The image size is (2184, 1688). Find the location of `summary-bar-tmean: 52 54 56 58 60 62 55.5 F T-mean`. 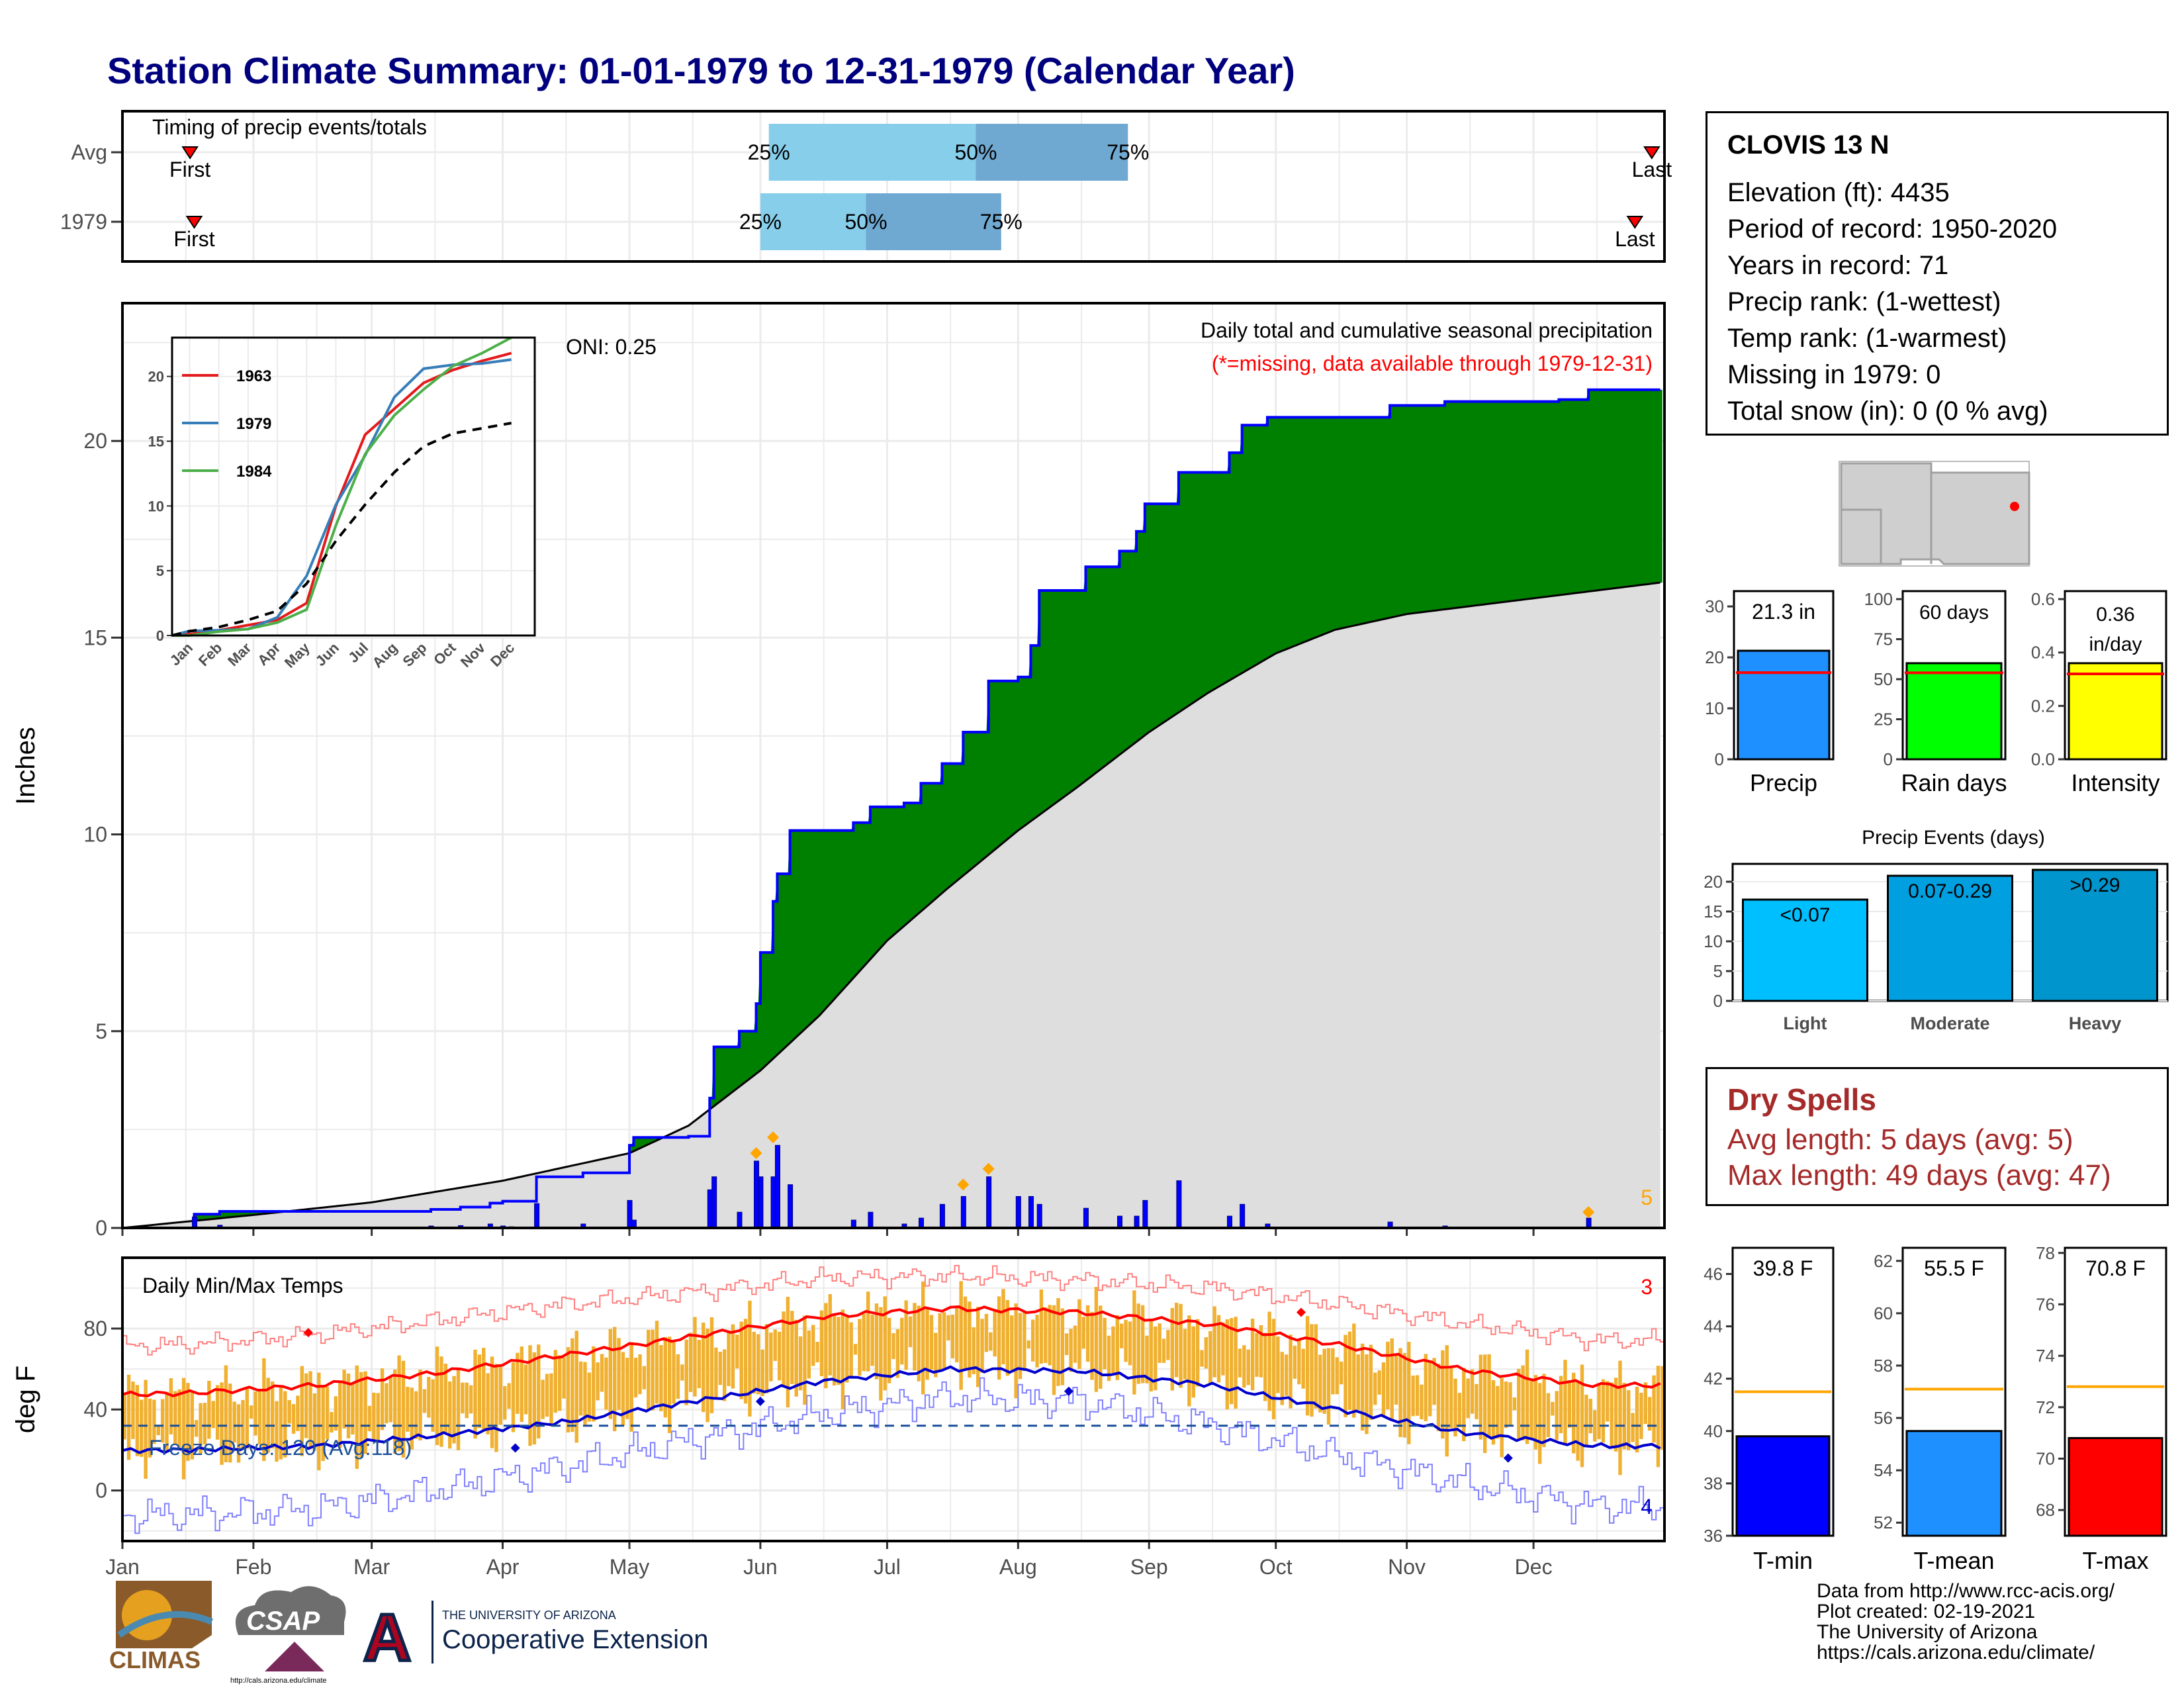

summary-bar-tmean: 52 54 56 58 60 62 55.5 F T-mean is located at coordinates (1940, 1410).